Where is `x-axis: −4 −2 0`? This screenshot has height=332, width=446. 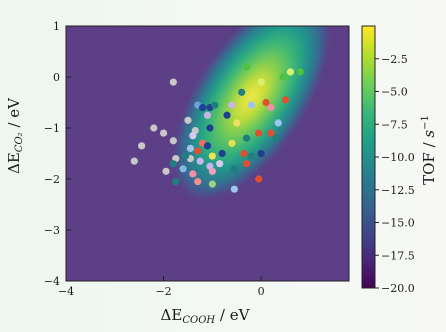 x-axis: −4 −2 0 is located at coordinates (161, 287).